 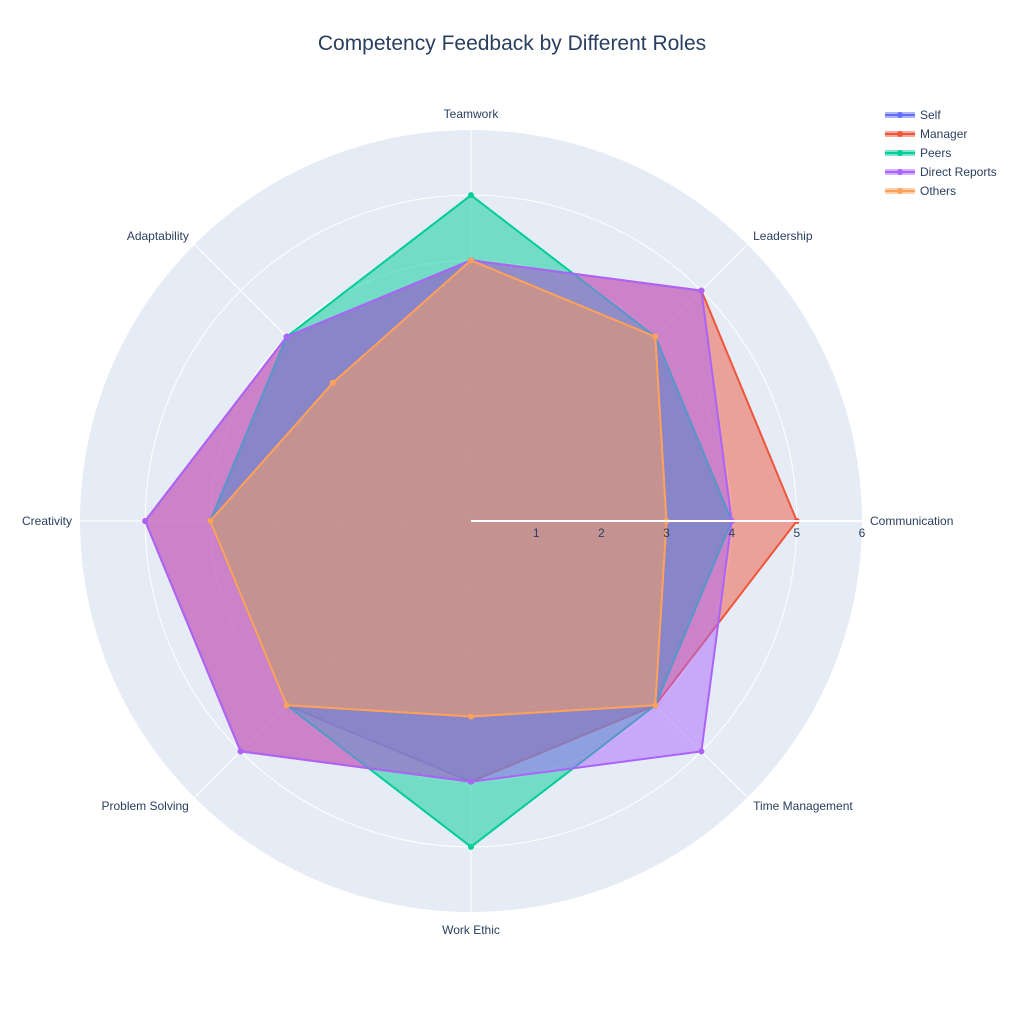 I want to click on radial-tick-label: 3, so click(x=666, y=533).